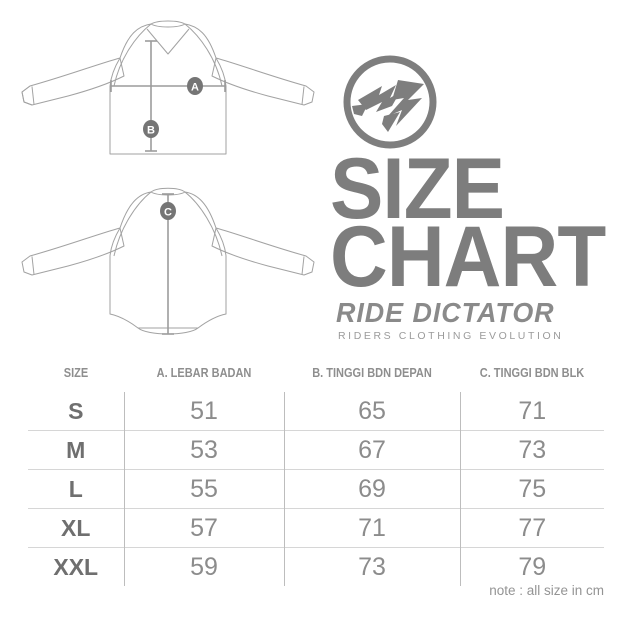  Describe the element at coordinates (372, 450) in the screenshot. I see `cell-b: 67` at that location.